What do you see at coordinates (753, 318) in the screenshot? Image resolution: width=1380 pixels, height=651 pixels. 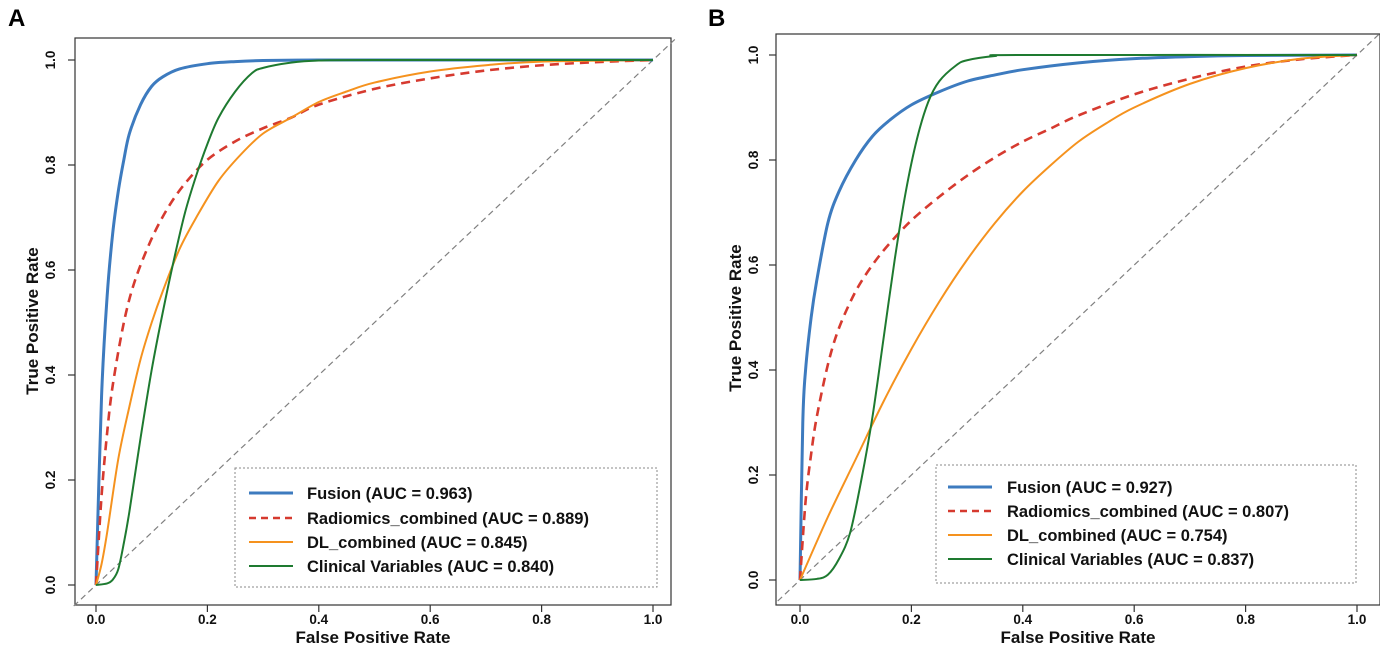 I see `panel-b-y-tick-labels: 0.0 0.2 0.4 0.6 0.8 1.0` at bounding box center [753, 318].